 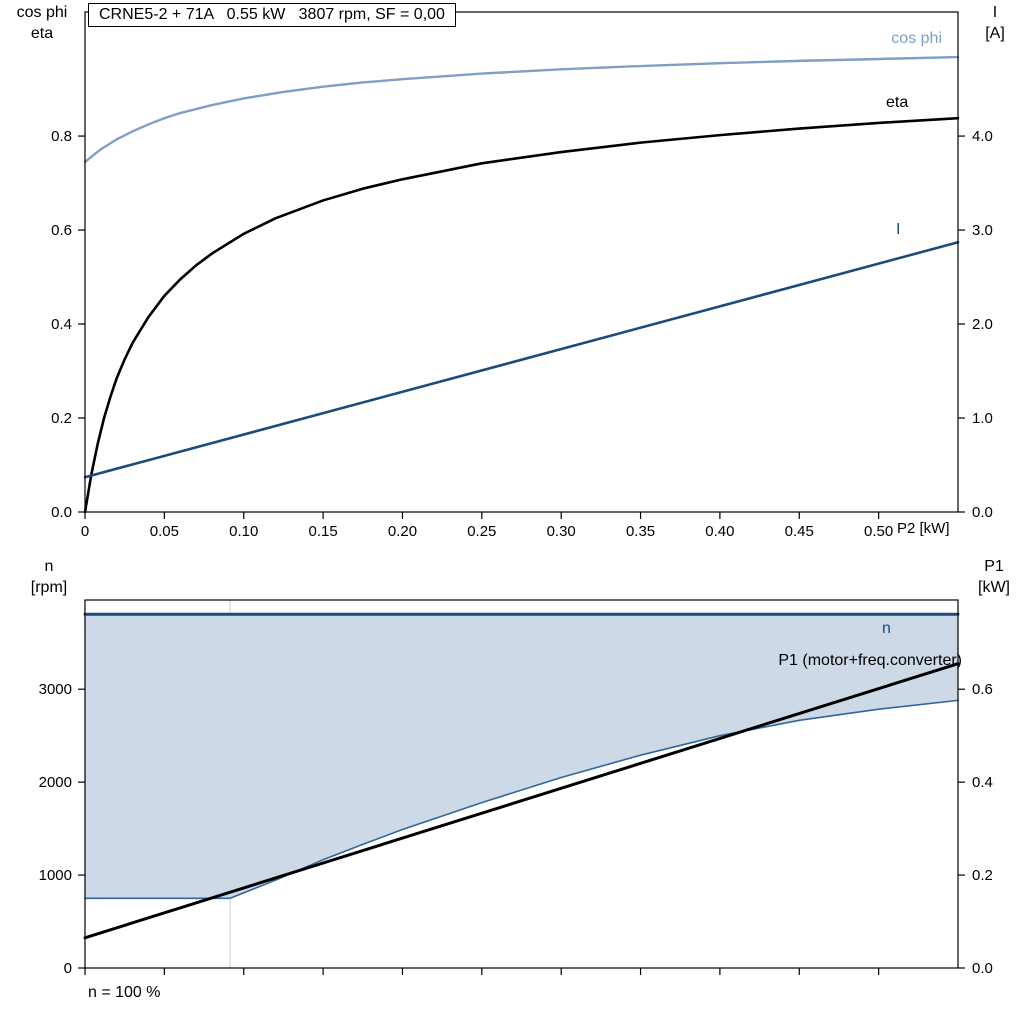 What do you see at coordinates (49, 577) in the screenshot?
I see `bottom-left-axis-title: n [rpm]` at bounding box center [49, 577].